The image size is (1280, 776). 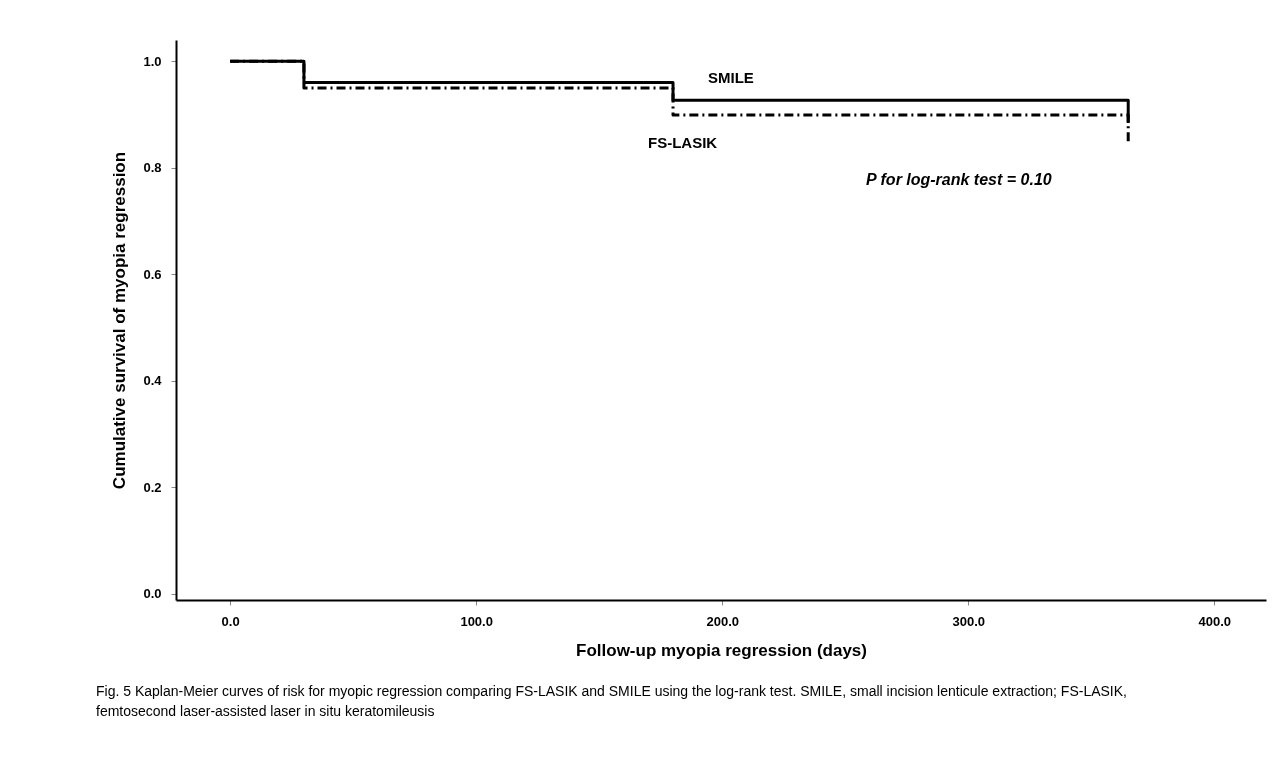 I want to click on y-tick-label: 0.2, so click(x=152, y=487).